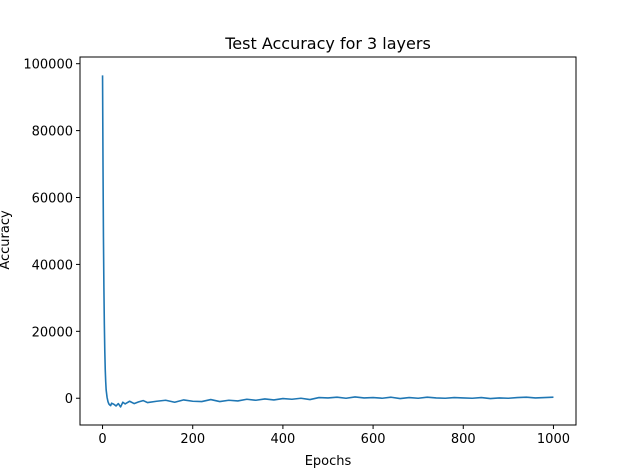 The width and height of the screenshot is (640, 476). Describe the element at coordinates (52, 332) in the screenshot. I see `y-tick-label: 20000` at that location.